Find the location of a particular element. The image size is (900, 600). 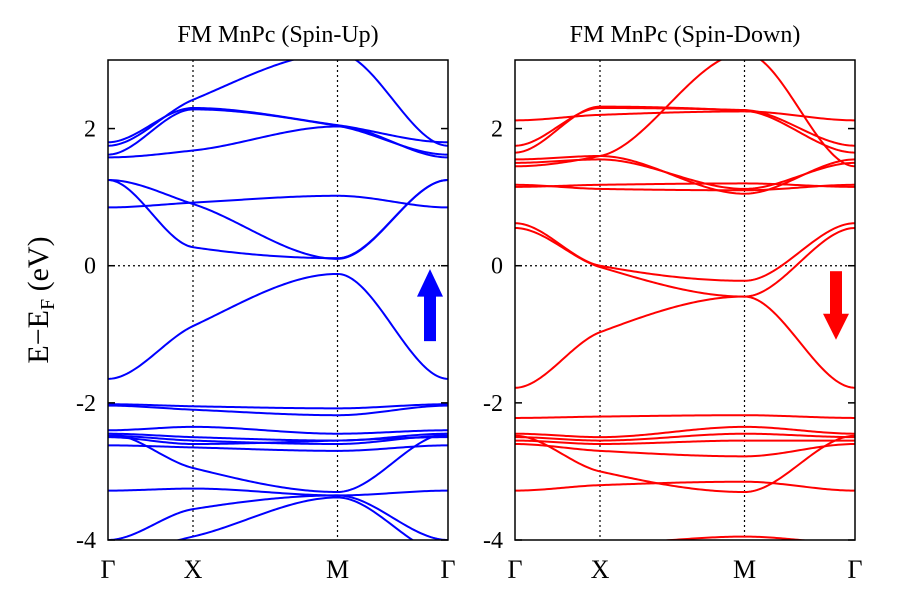

y-axis-label-main: E−E is located at coordinates (38, 337).